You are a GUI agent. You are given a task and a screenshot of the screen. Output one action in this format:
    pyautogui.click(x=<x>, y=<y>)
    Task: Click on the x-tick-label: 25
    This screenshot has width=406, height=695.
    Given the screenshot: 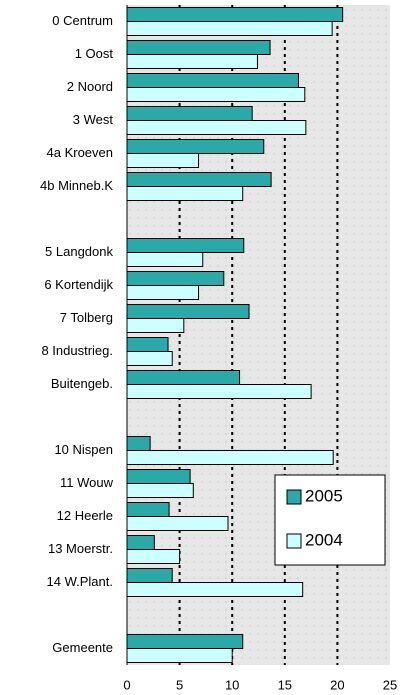 What is the action you would take?
    pyautogui.click(x=390, y=684)
    